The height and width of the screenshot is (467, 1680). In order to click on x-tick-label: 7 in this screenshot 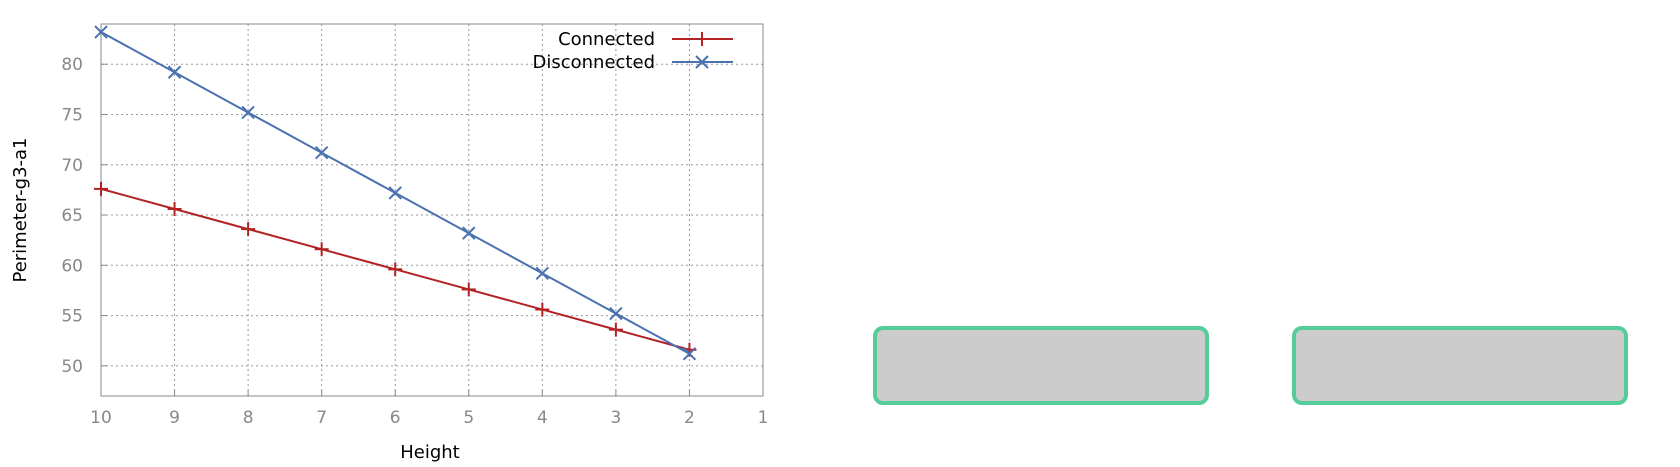, I will do `click(321, 418)`.